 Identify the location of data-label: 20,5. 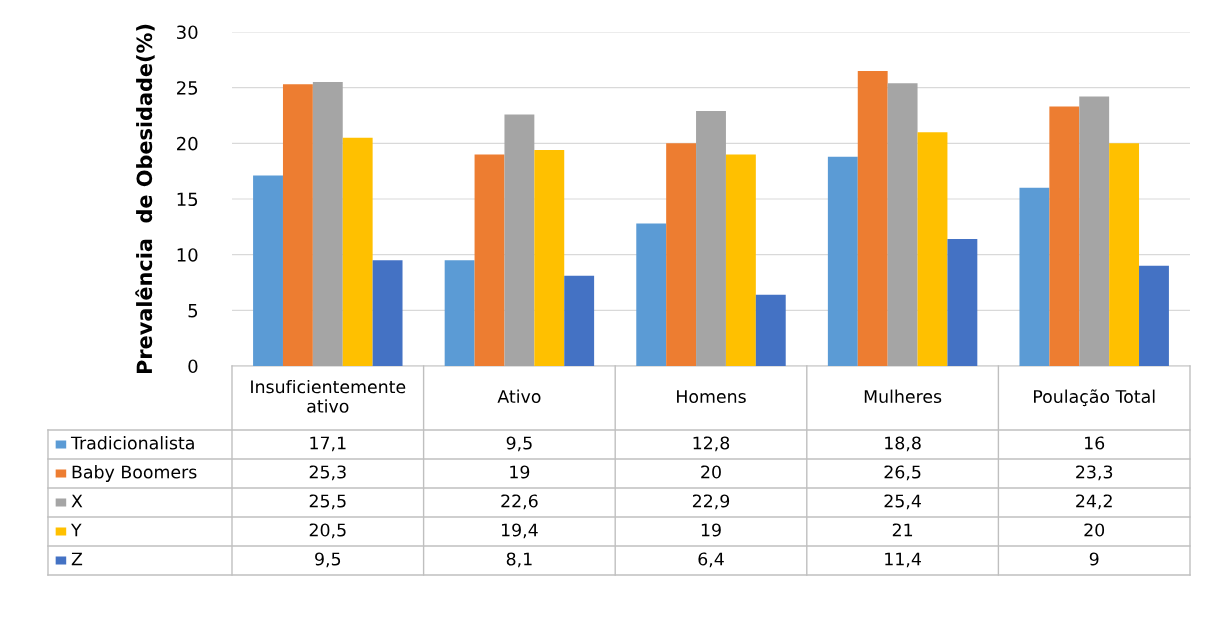
(327, 531).